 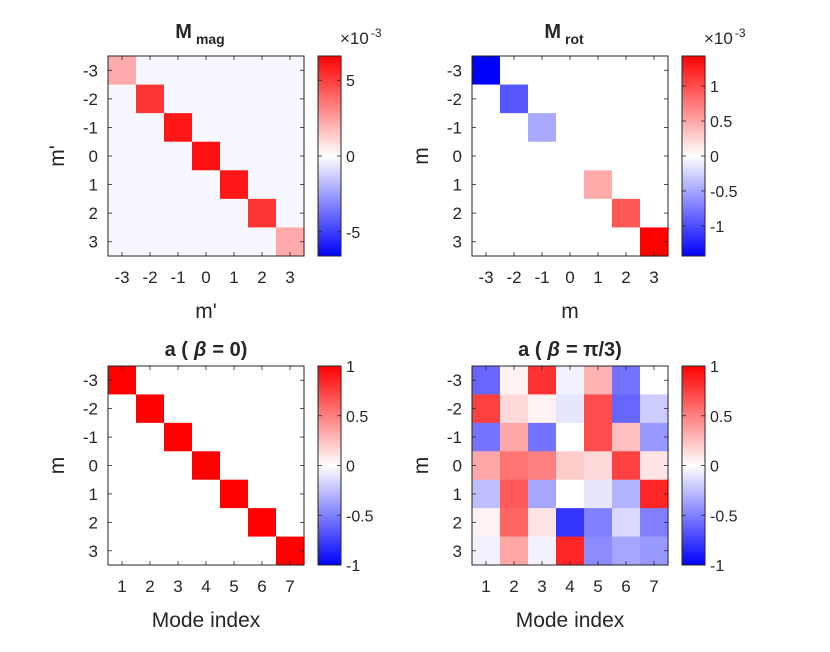 What do you see at coordinates (654, 71) in the screenshot?
I see `heatmap-cell-r0-c6` at bounding box center [654, 71].